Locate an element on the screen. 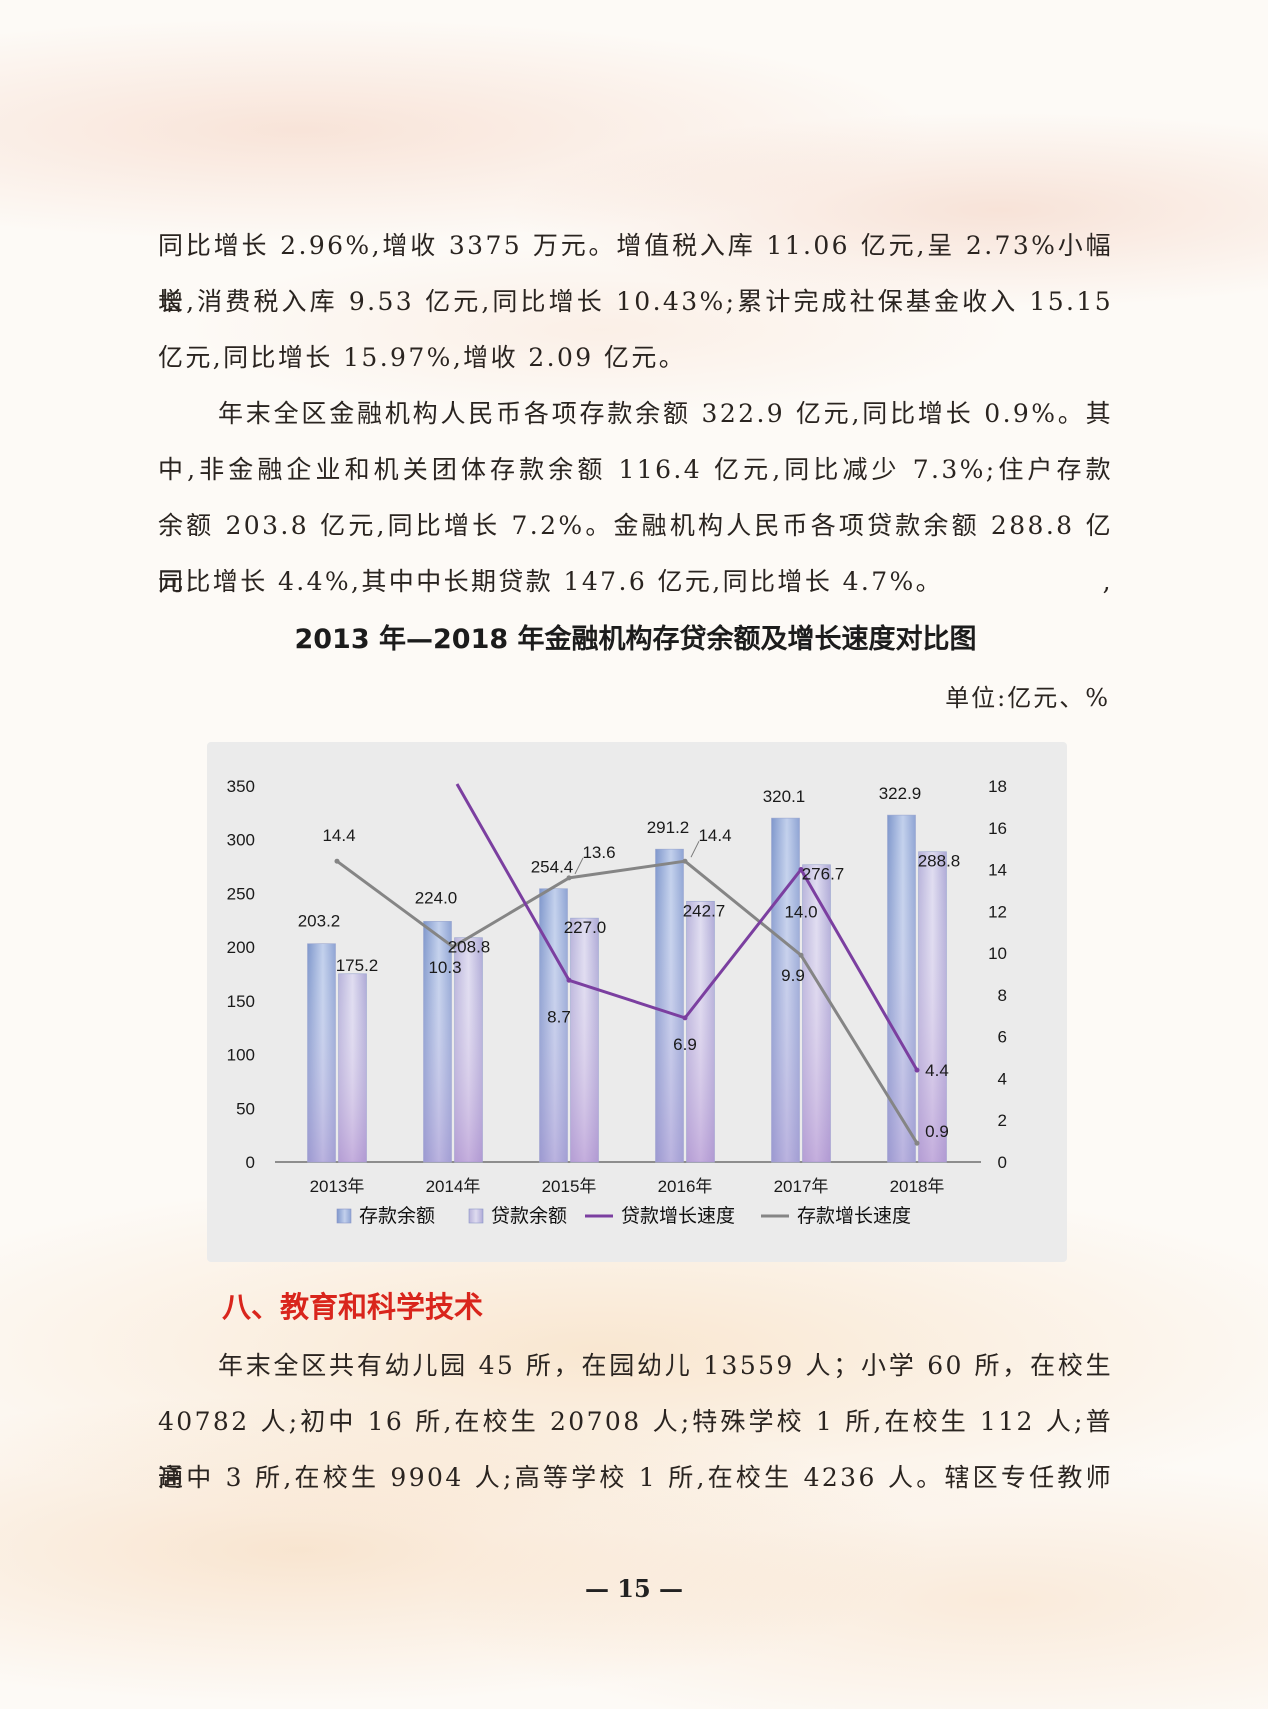 This screenshot has width=1268, height=1709. page-number: — 15 — is located at coordinates (634, 1588).